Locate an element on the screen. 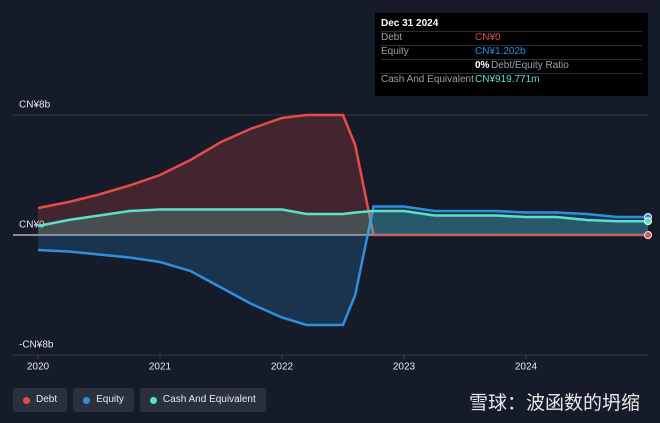 This screenshot has height=423, width=660. tooltip-value: CN¥1.202b is located at coordinates (500, 51).